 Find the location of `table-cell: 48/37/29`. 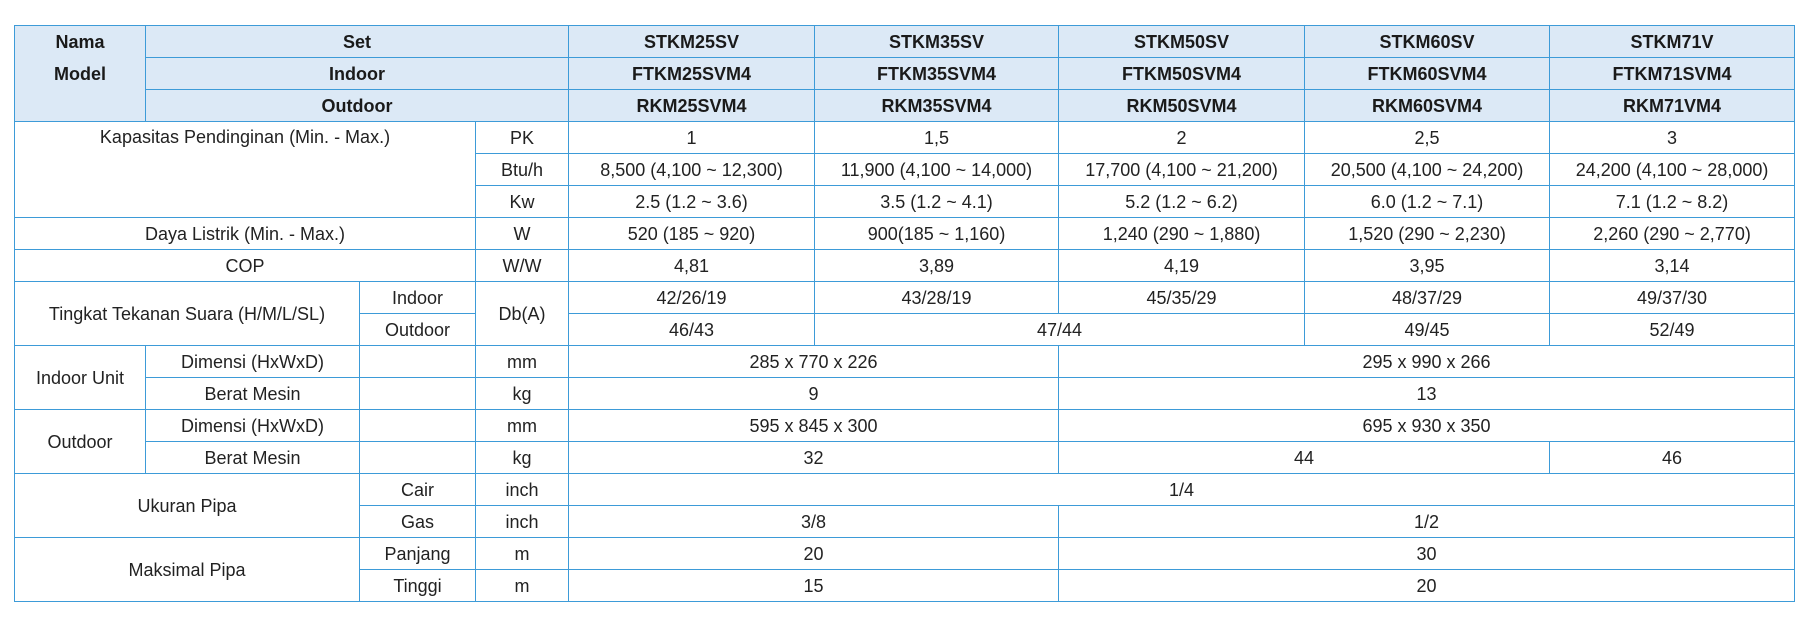

table-cell: 48/37/29 is located at coordinates (1427, 297).